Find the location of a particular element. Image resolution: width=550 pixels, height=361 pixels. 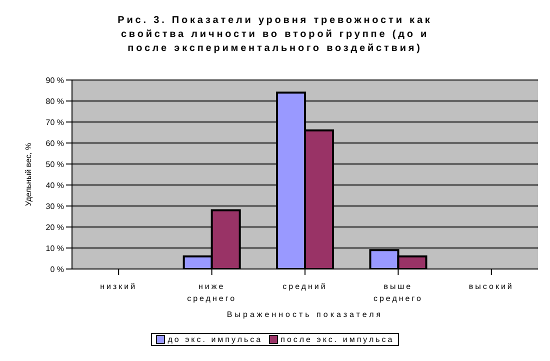

y-tick-label: 20 % is located at coordinates (55, 227).